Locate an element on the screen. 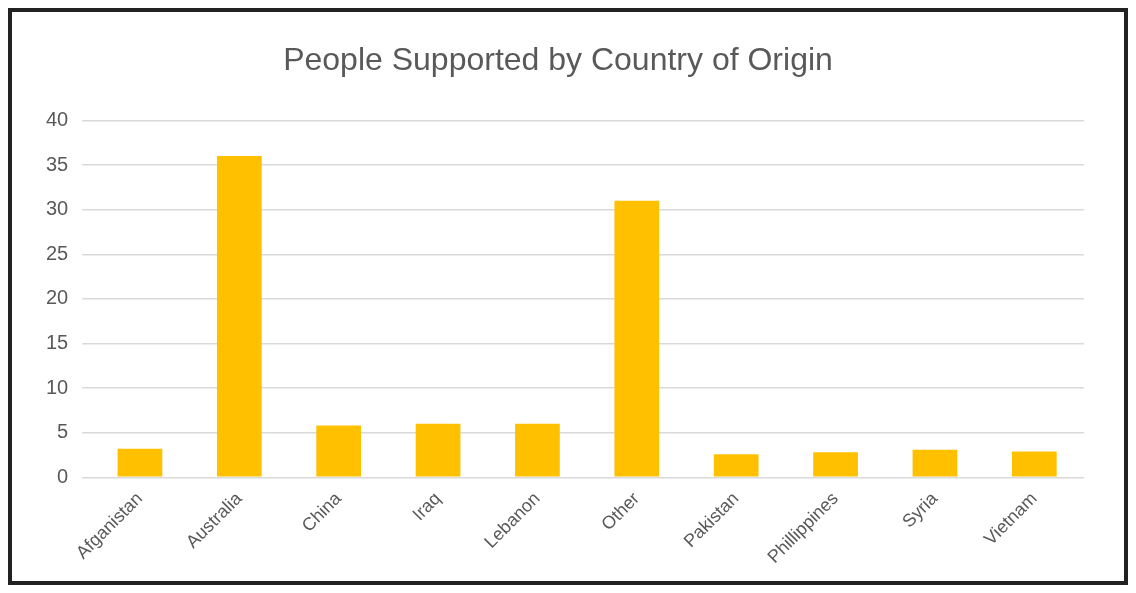  chart-title: People Supported by Country of Origin is located at coordinates (558, 59).